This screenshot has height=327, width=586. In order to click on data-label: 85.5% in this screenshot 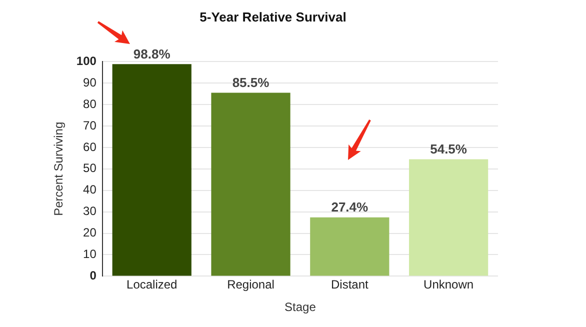, I will do `click(251, 82)`.